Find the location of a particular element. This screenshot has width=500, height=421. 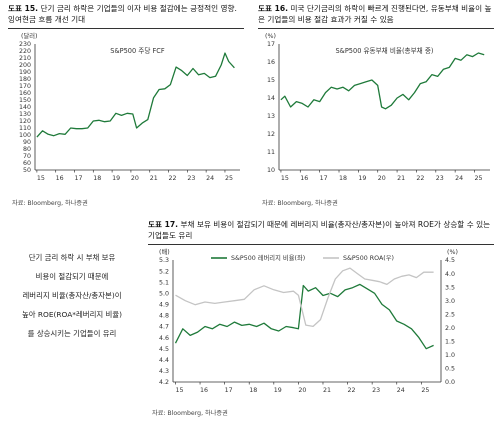

y-right-tick-label: 2.5 is located at coordinates (450, 314).